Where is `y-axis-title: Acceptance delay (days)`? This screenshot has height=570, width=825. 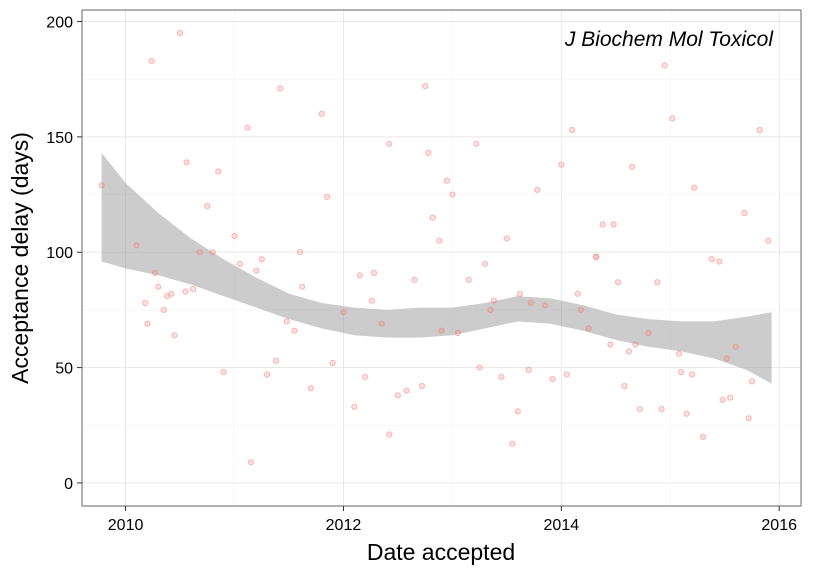
y-axis-title: Acceptance delay (days) is located at coordinates (20, 258).